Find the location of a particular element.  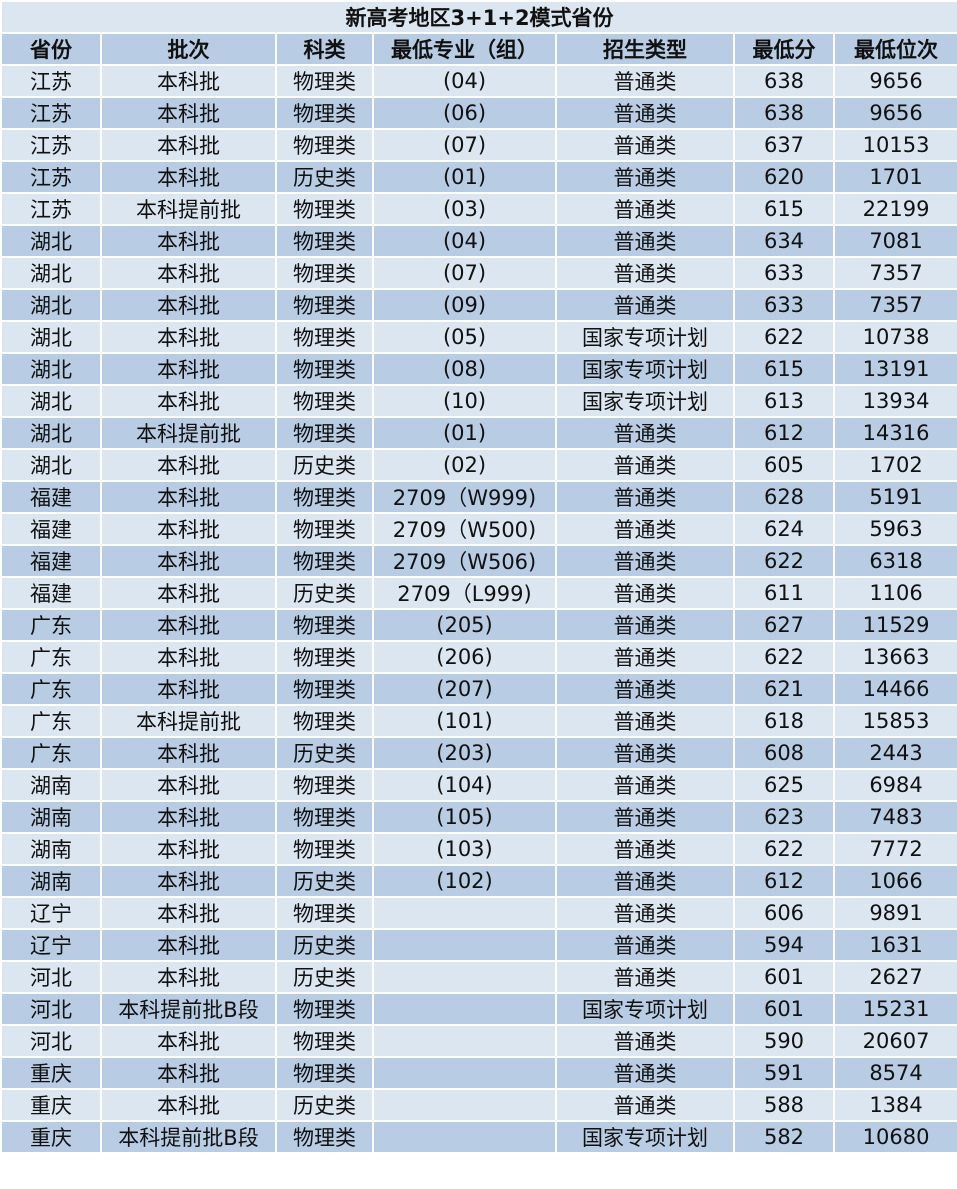

table-row: 湖南 本科批 物理类 (103) 普通类 622 7772 is located at coordinates (478, 849).